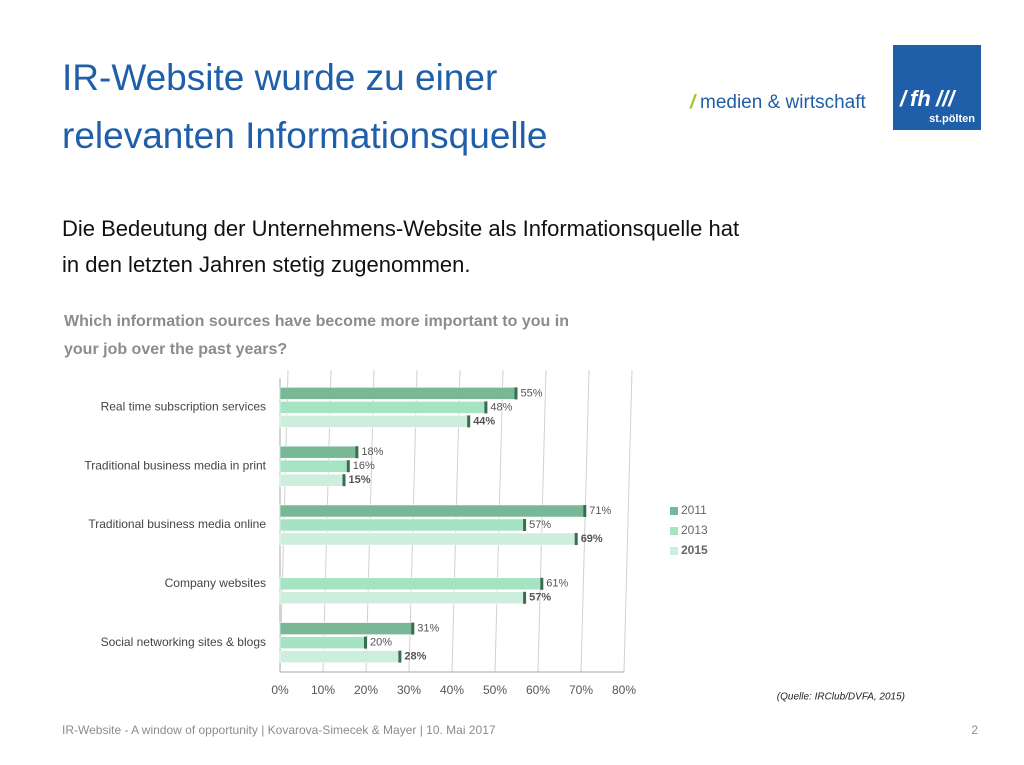 This screenshot has width=1024, height=765. Describe the element at coordinates (624, 690) in the screenshot. I see `x-tick-label: 80%` at that location.